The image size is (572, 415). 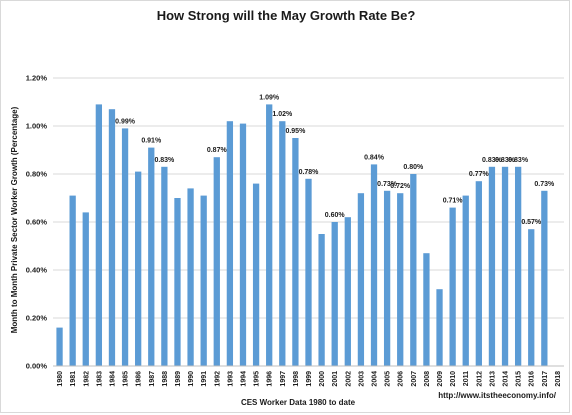 What do you see at coordinates (243, 244) in the screenshot?
I see `bar-1994` at bounding box center [243, 244].